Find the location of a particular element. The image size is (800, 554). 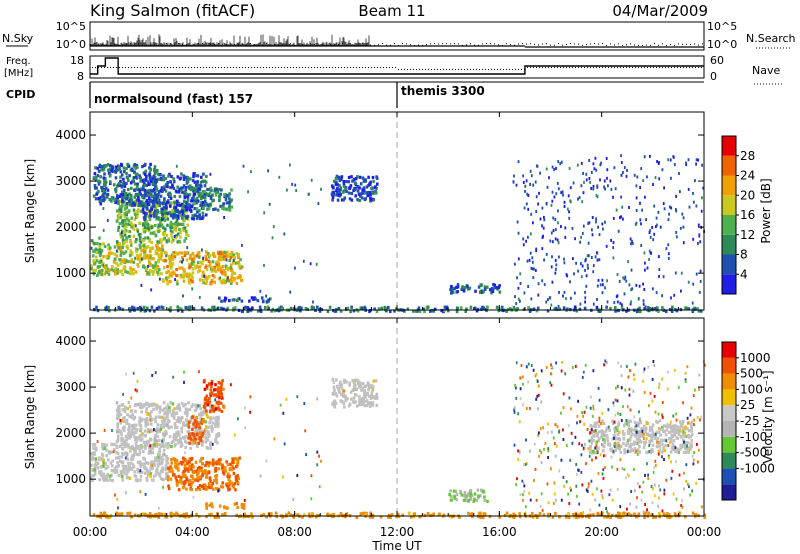

colorbar-tick-label: 24 is located at coordinates (747, 176).